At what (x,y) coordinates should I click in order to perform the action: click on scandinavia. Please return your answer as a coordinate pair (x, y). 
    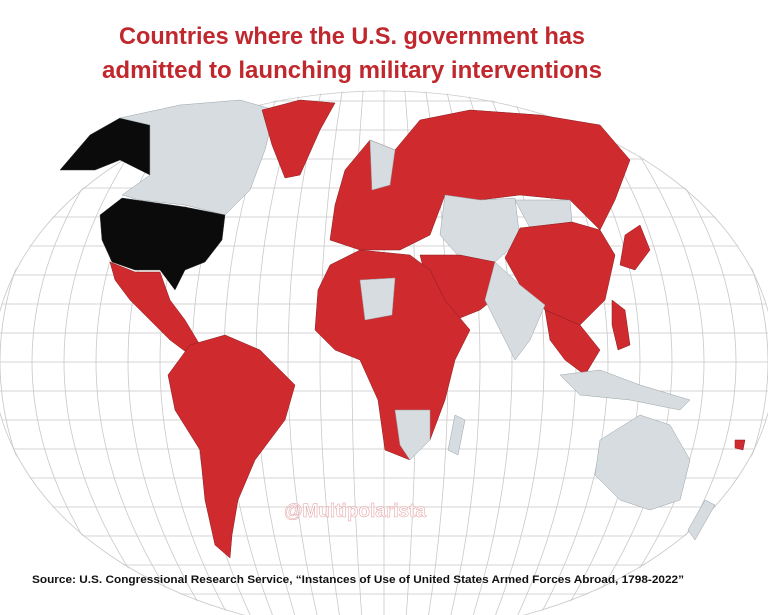
    Looking at the image, I should click on (382, 165).